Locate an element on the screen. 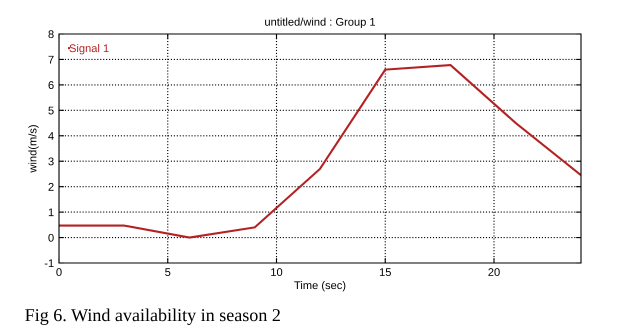 This screenshot has width=617, height=335. x-tick-label: 20 is located at coordinates (494, 272).